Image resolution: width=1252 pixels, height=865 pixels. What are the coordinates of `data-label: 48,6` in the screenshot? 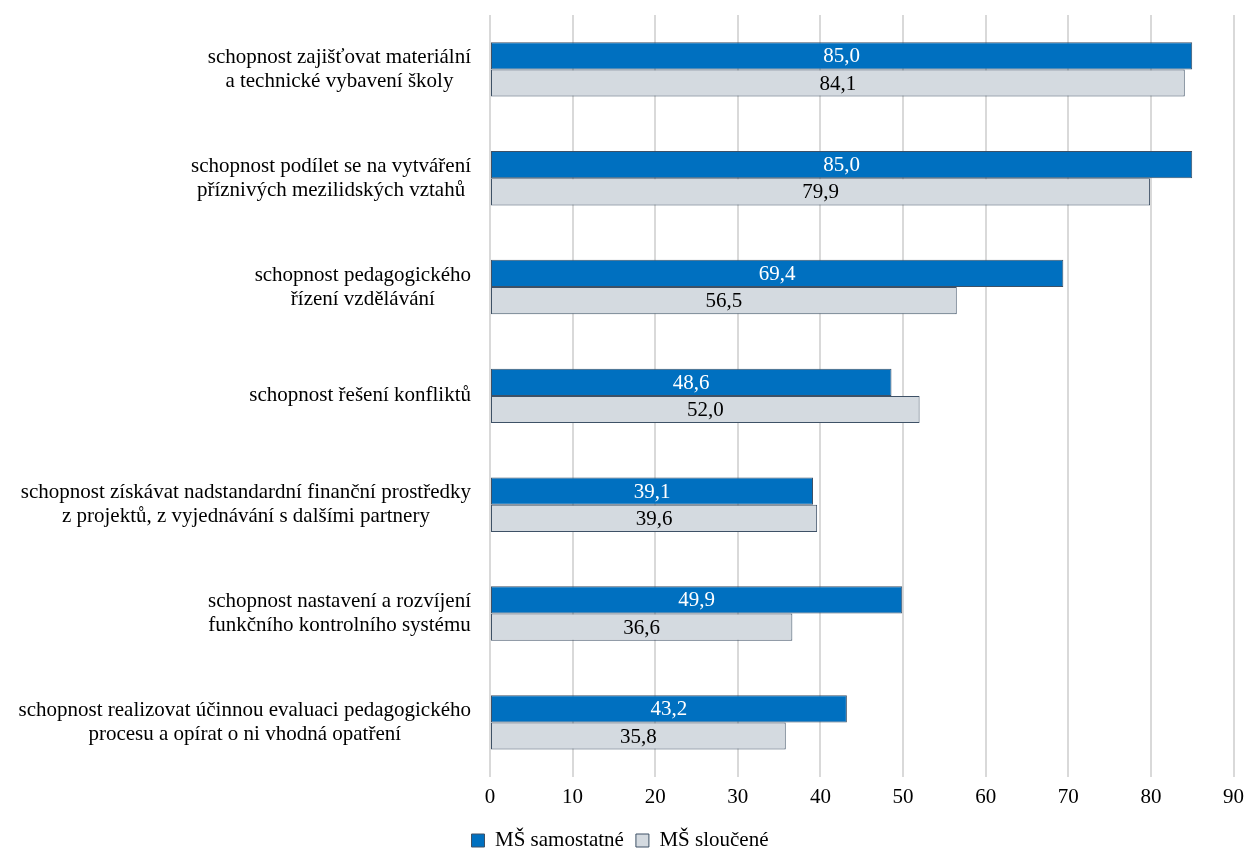 It's located at (691, 381).